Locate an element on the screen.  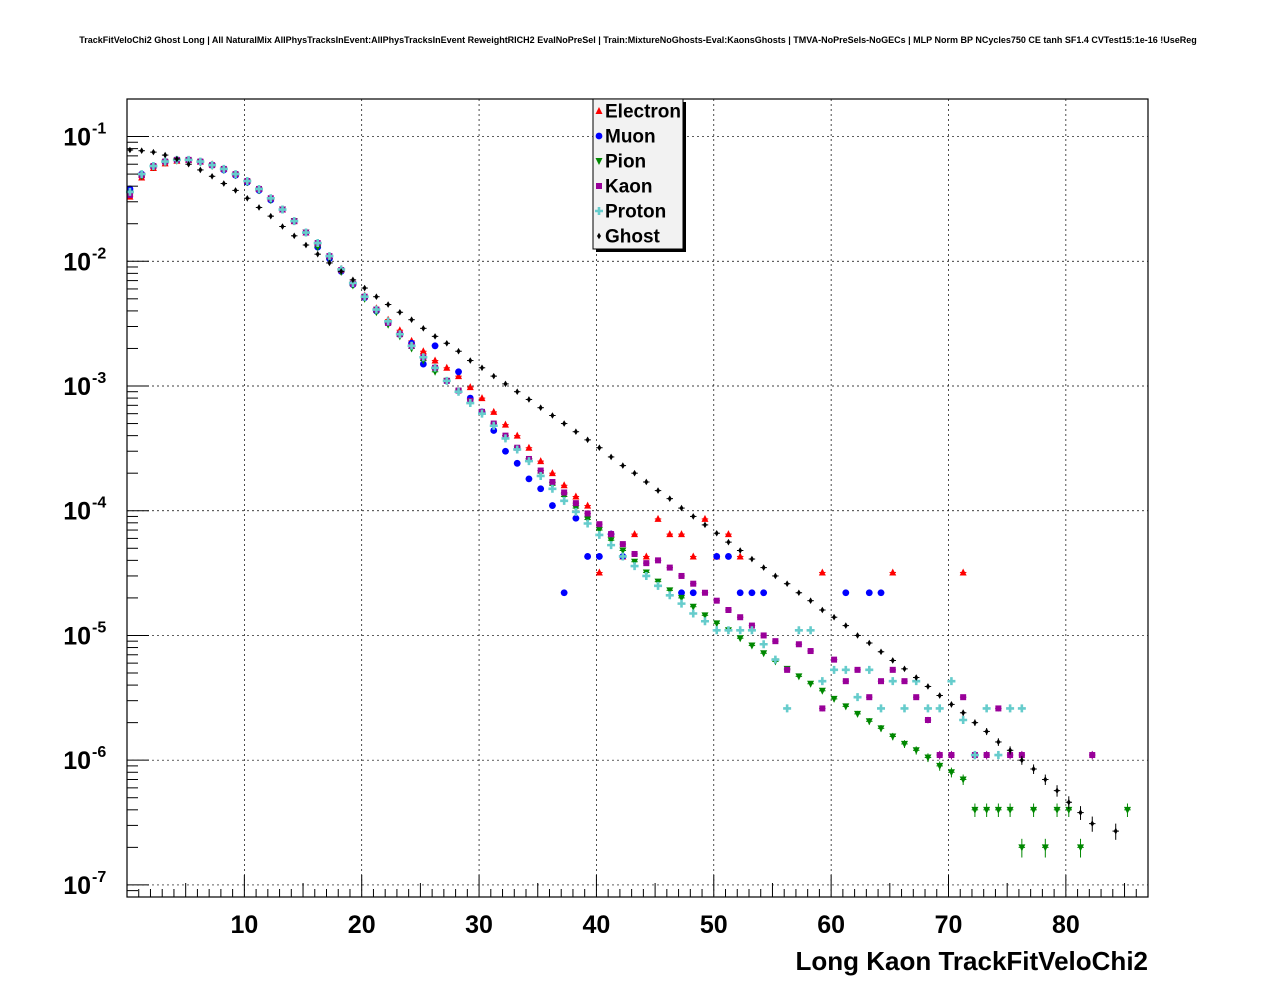
y-tick-exponent: -7 is located at coordinates (99, 877).